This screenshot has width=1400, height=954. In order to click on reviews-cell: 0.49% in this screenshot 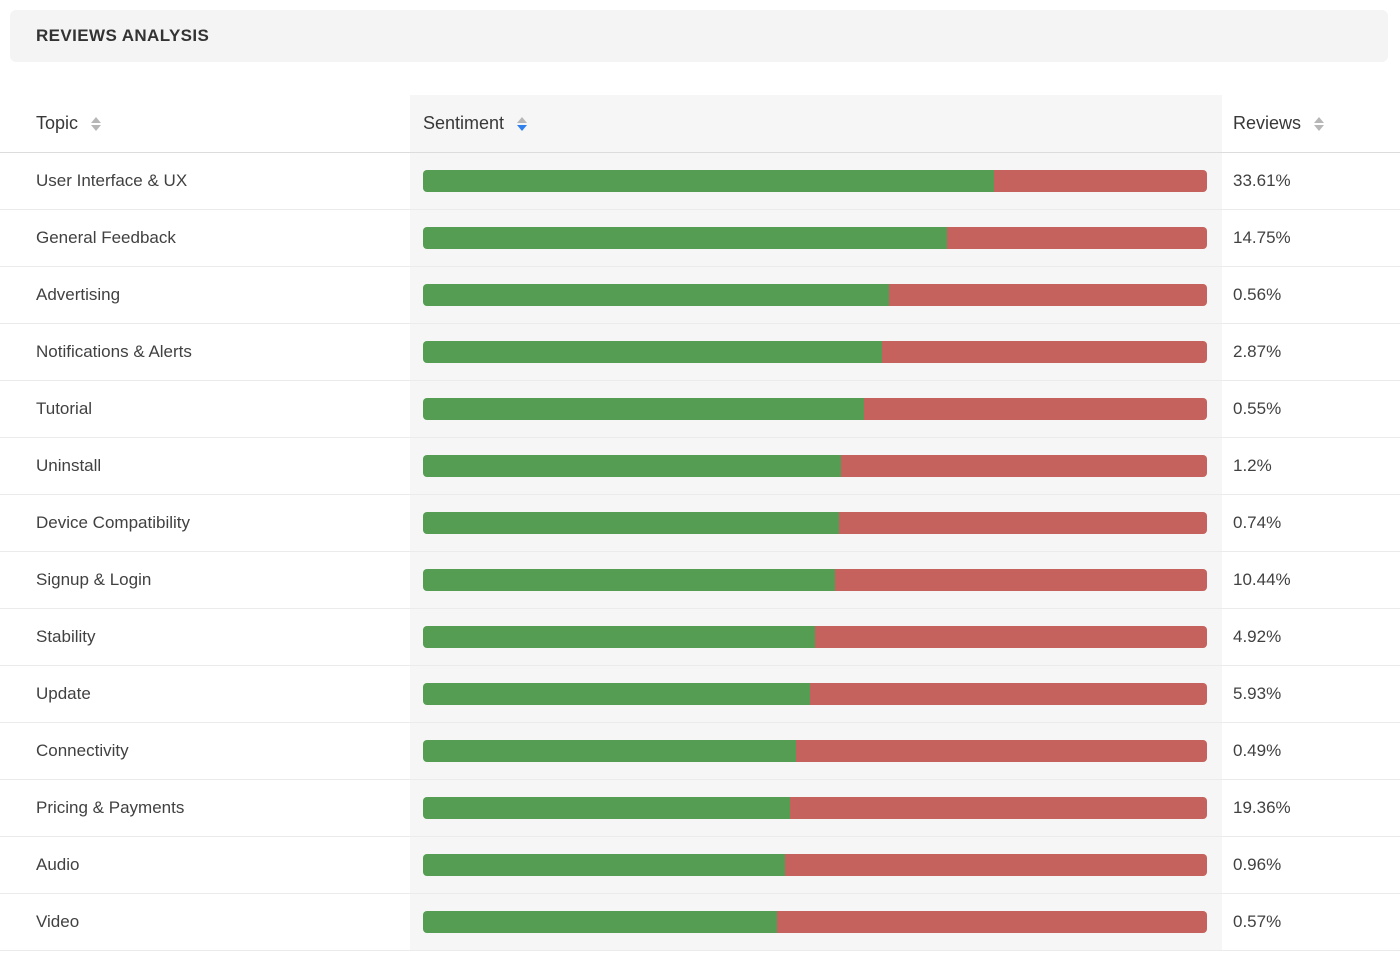, I will do `click(1311, 751)`.